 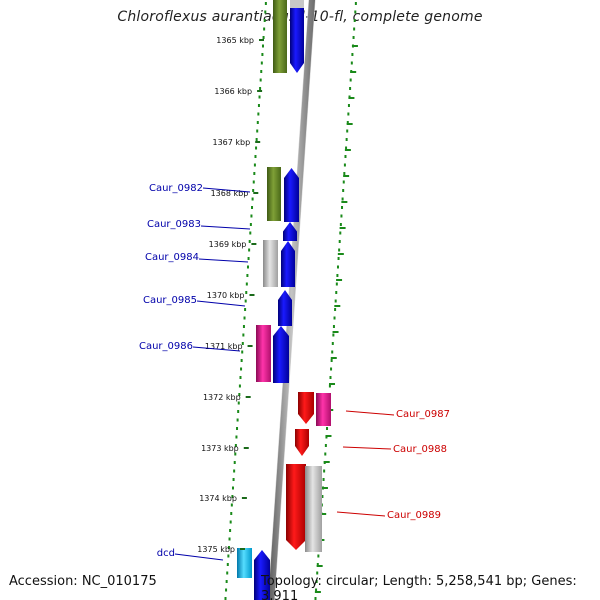 What do you see at coordinates (174, 224) in the screenshot?
I see `gene-label-caur-0983: Caur_0983` at bounding box center [174, 224].